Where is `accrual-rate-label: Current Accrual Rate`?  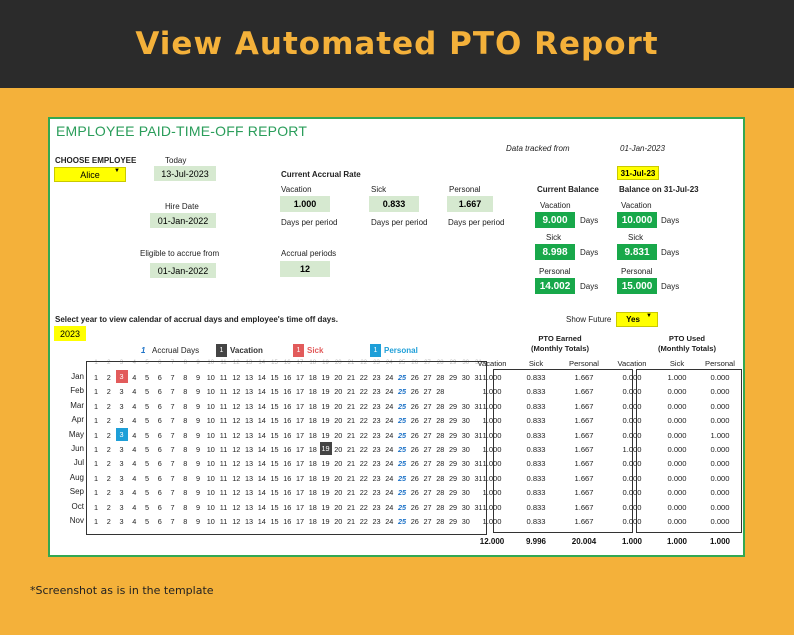 accrual-rate-label: Current Accrual Rate is located at coordinates (321, 174).